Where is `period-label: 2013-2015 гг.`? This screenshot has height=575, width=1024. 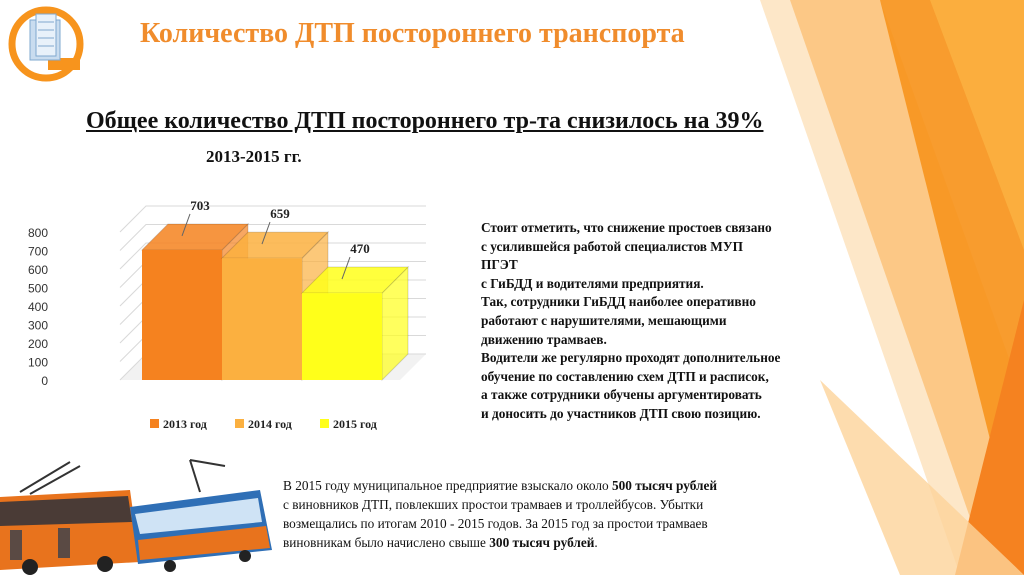 period-label: 2013-2015 гг. is located at coordinates (254, 156).